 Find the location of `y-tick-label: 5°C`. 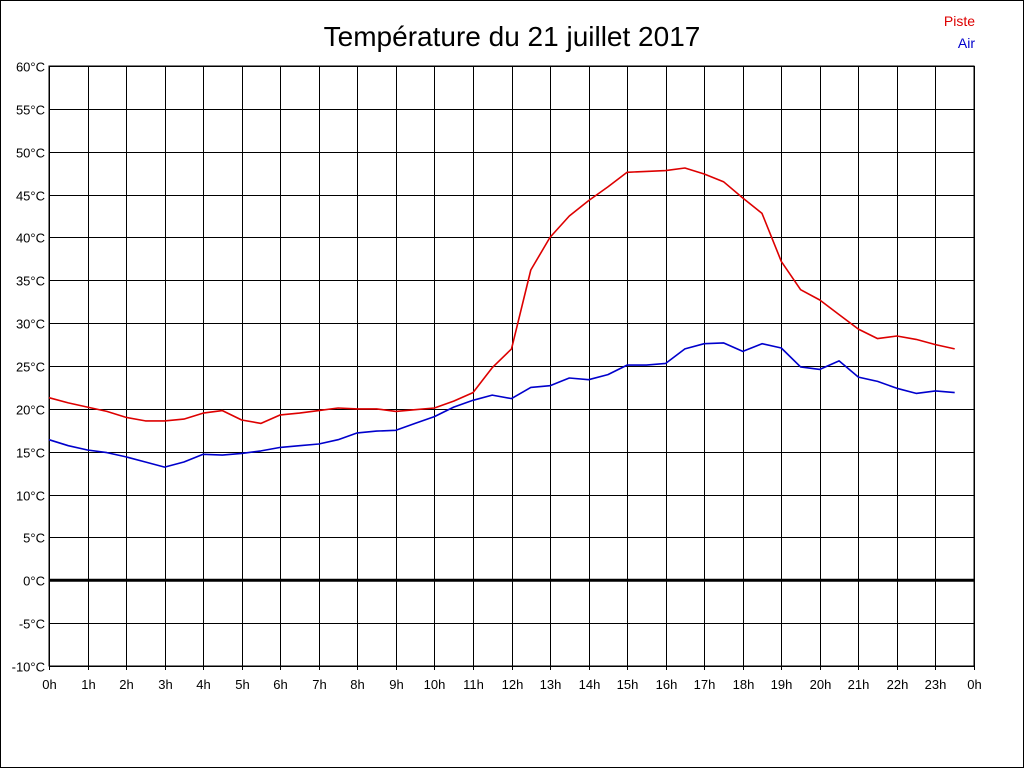

y-tick-label: 5°C is located at coordinates (34, 538).